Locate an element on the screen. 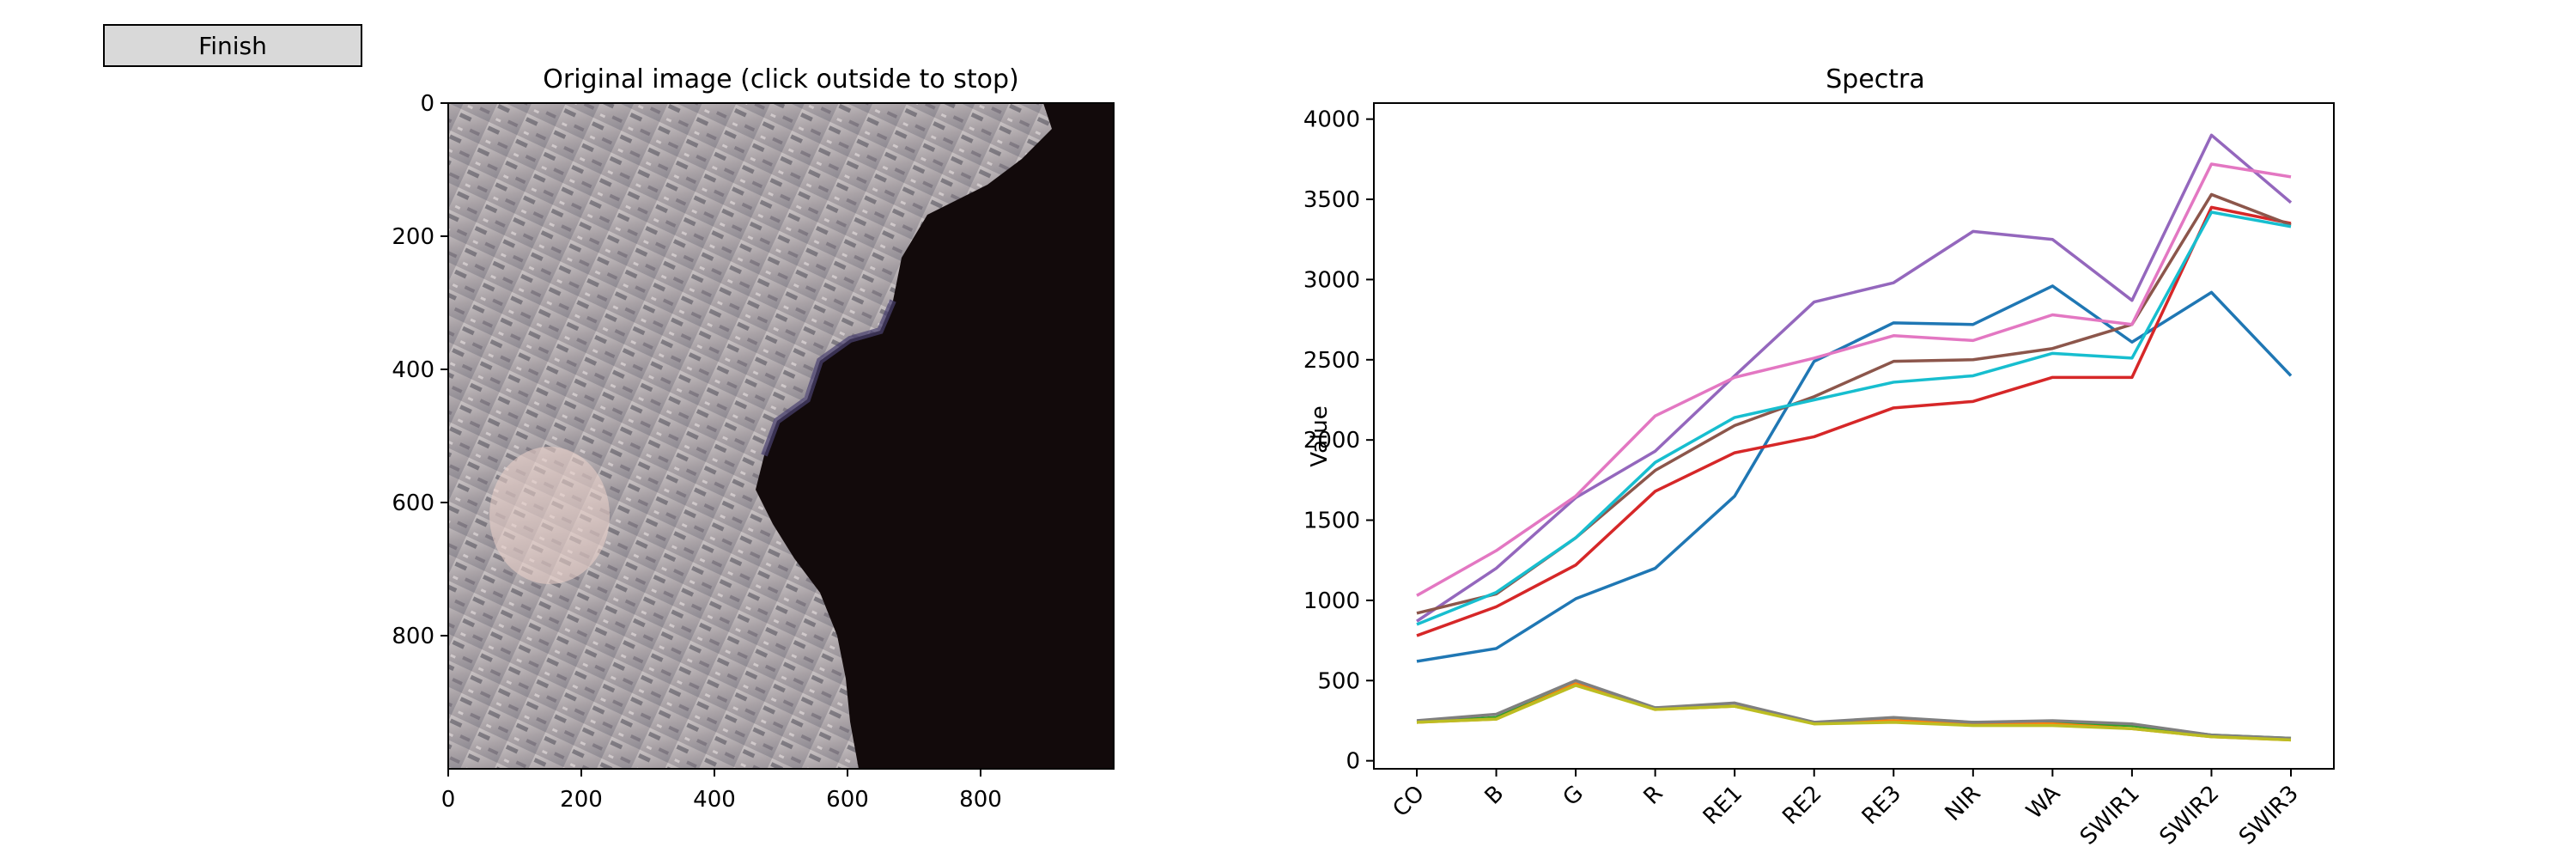 Image resolution: width=2576 pixels, height=859 pixels. y-axis-label: Value is located at coordinates (1320, 435).